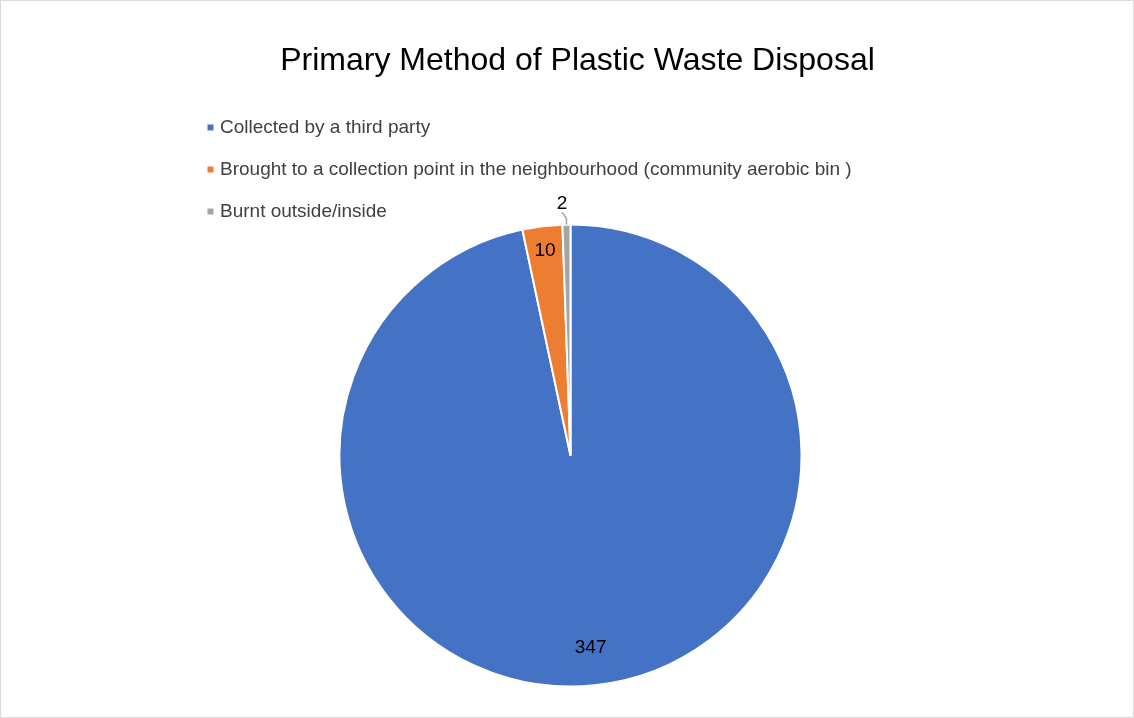 The width and height of the screenshot is (1134, 718). I want to click on data-label: 10, so click(545, 249).